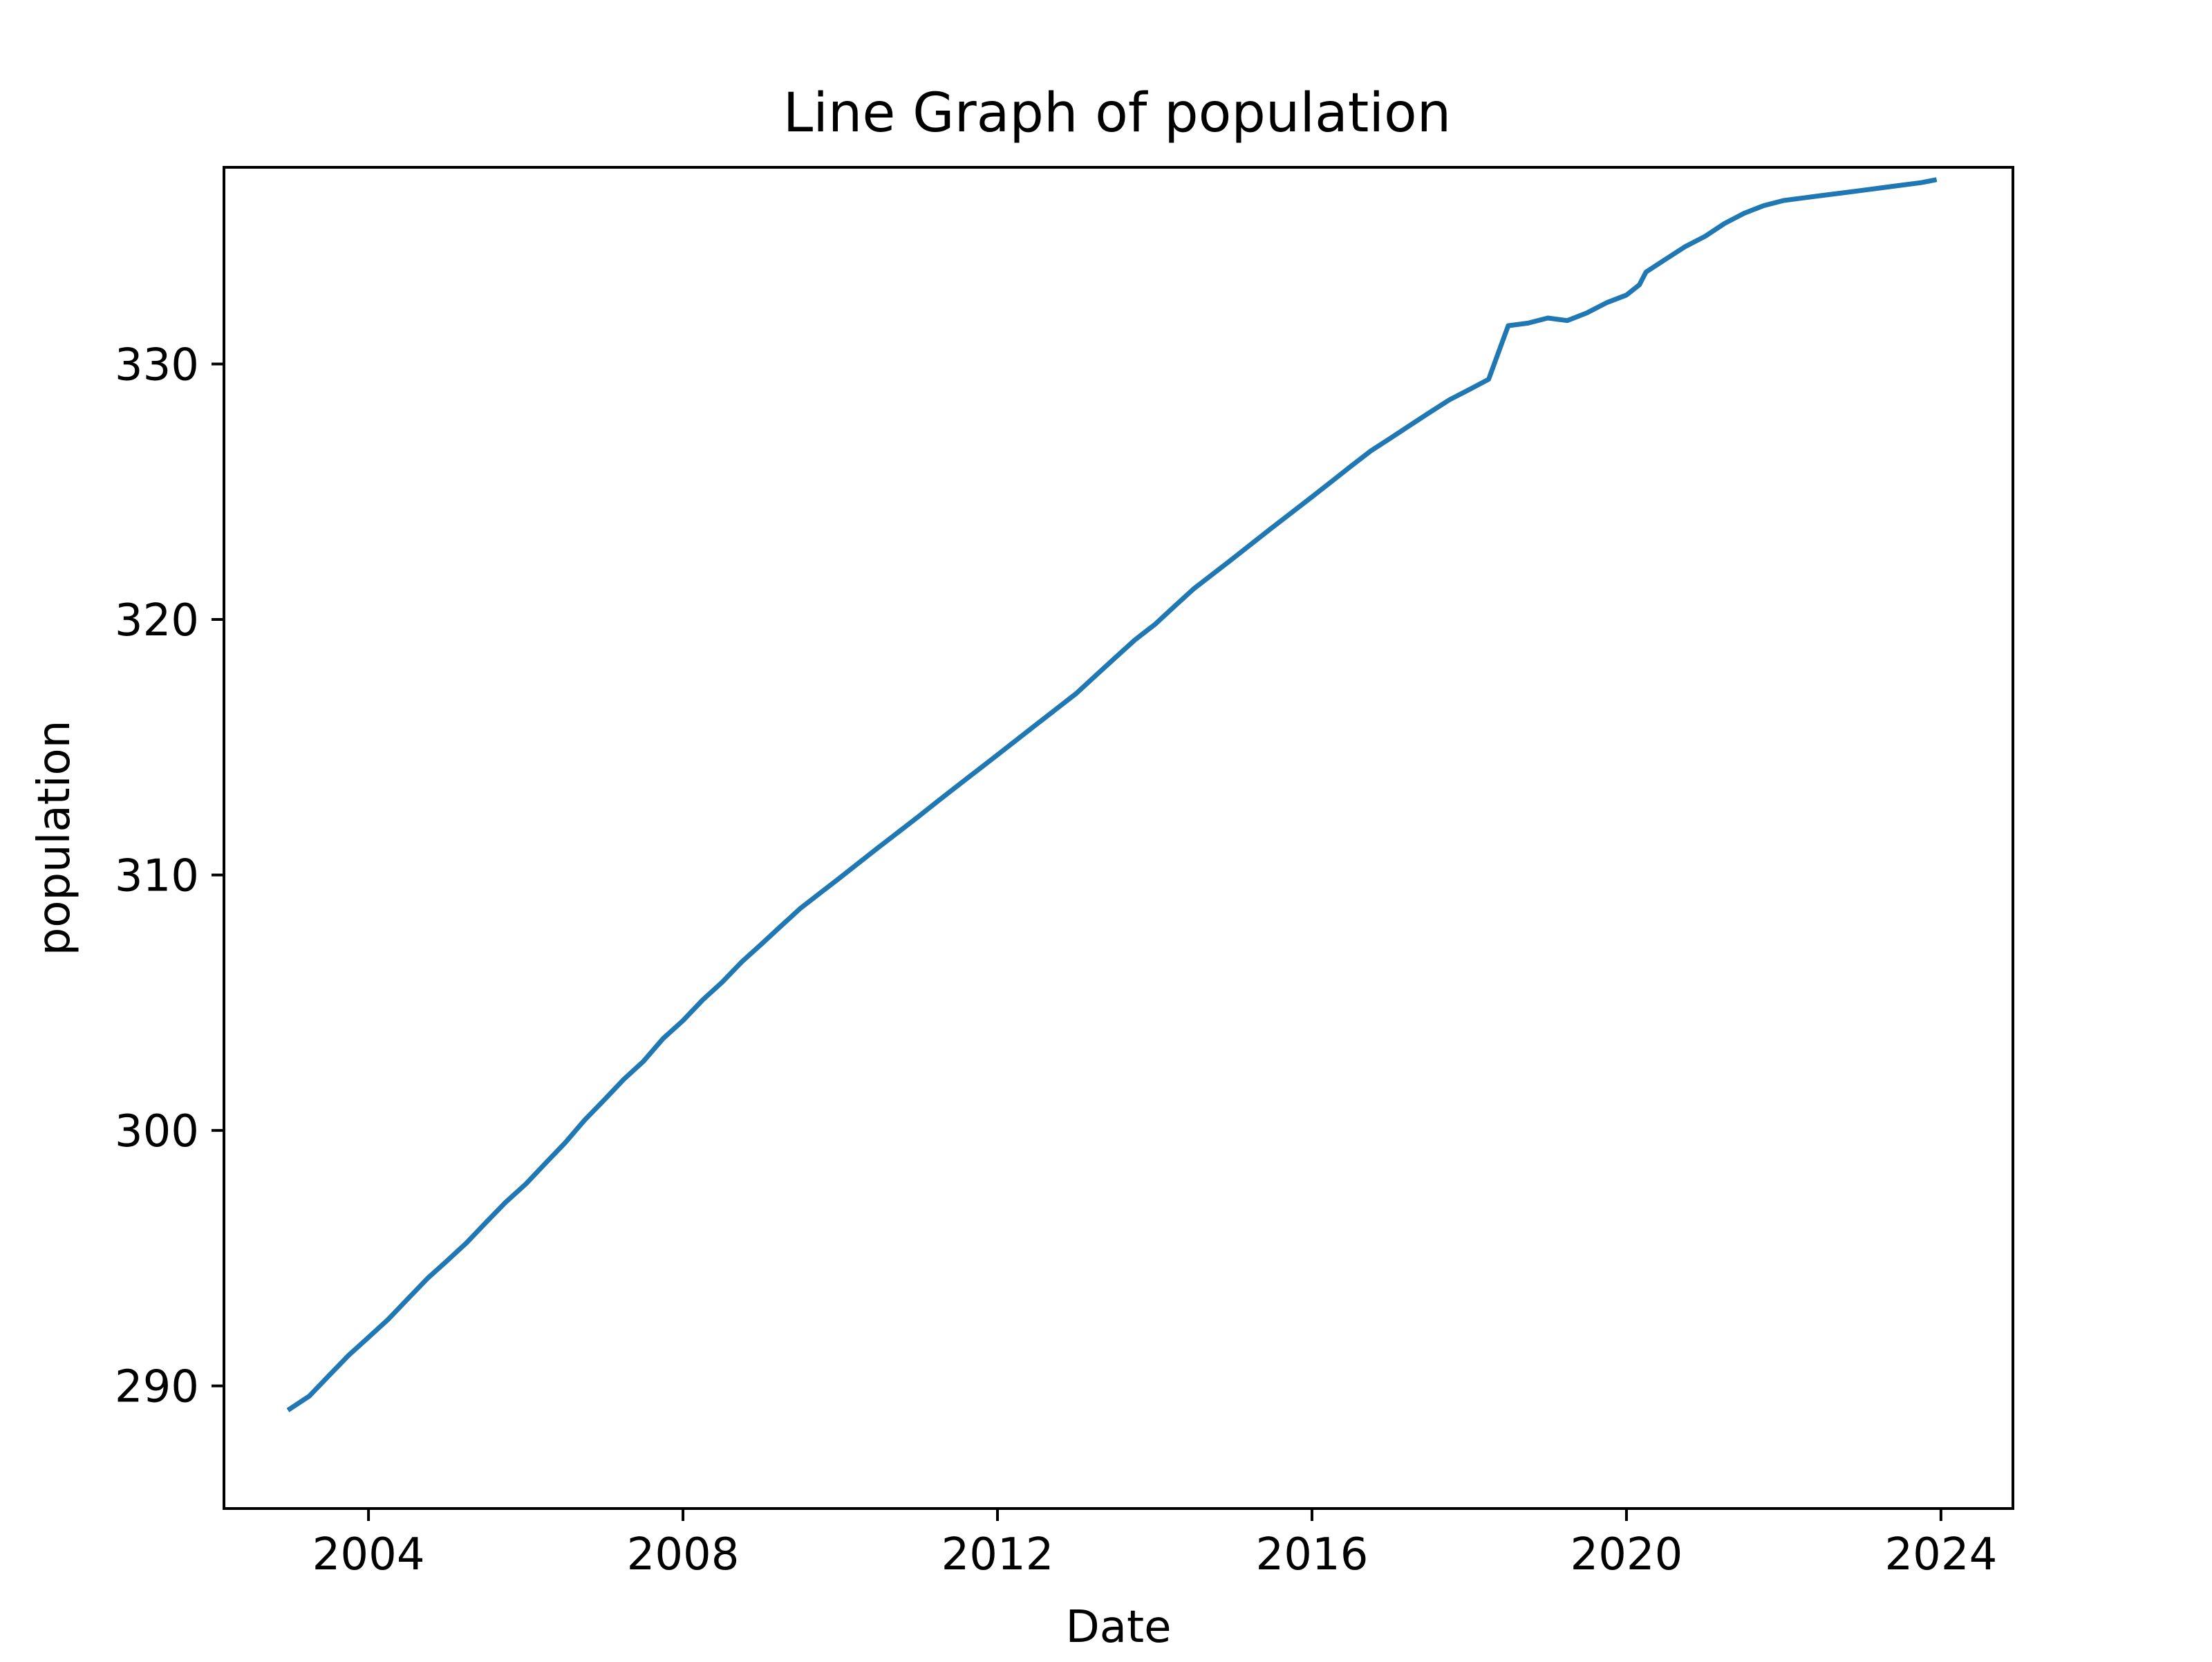 The image size is (2212, 1662). Describe the element at coordinates (157, 1132) in the screenshot. I see `y-tick-label: 300` at that location.